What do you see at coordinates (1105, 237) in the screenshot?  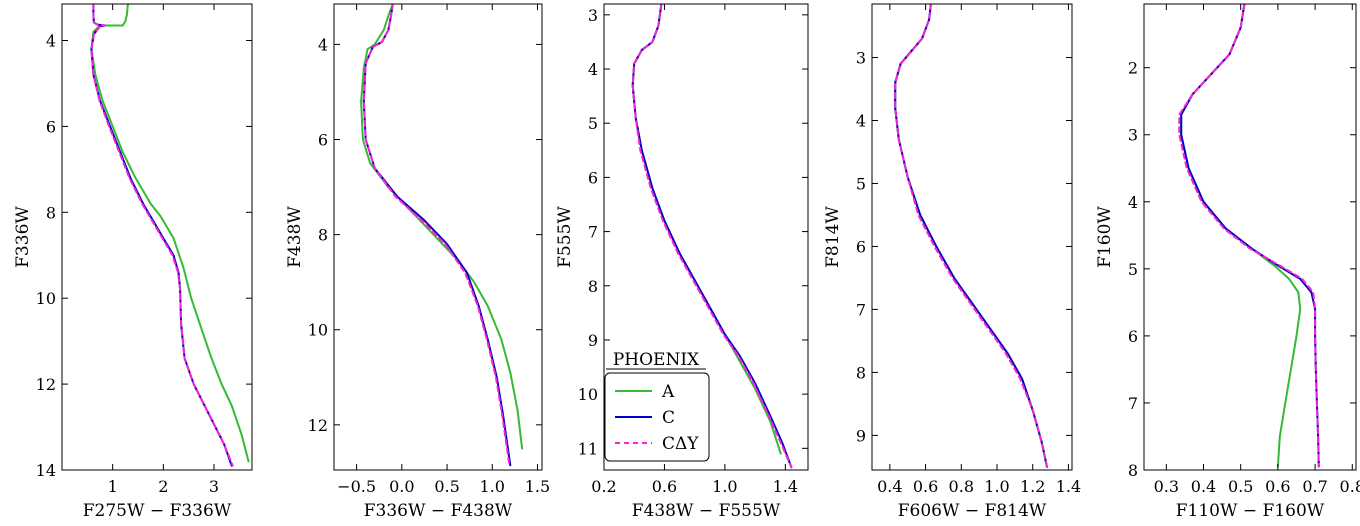 I see `y-axis-label: F160W` at bounding box center [1105, 237].